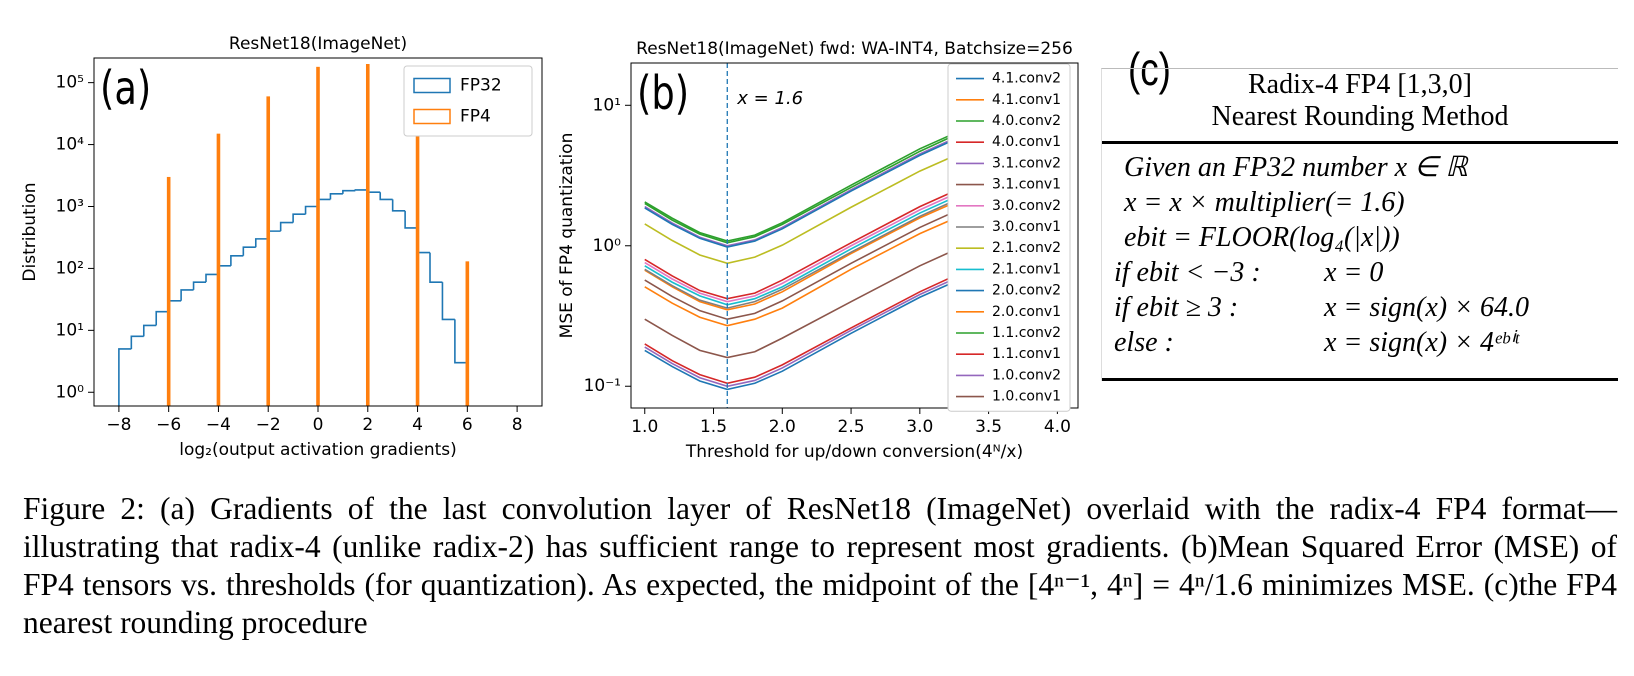 The height and width of the screenshot is (676, 1634). I want to click on caption-label: Figure 2:, so click(84, 508).